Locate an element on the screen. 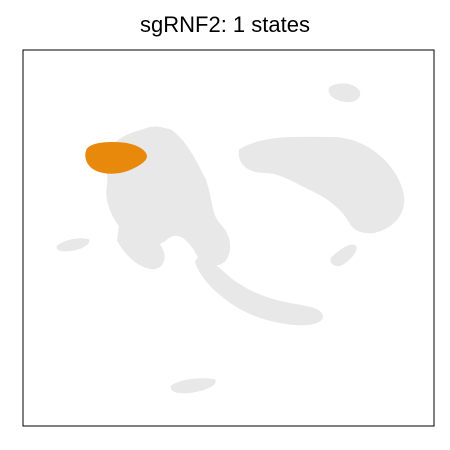 This screenshot has width=450, height=450. highlighted-state-cluster is located at coordinates (116, 158).